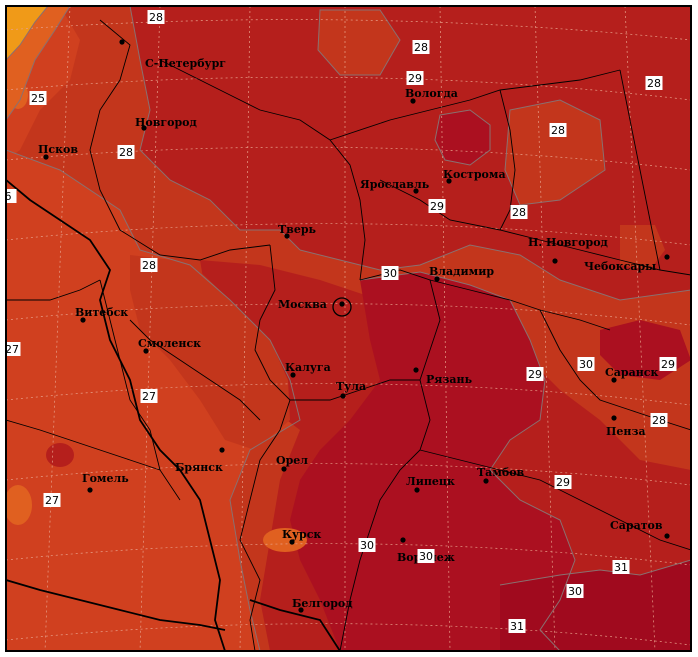 The width and height of the screenshot is (698, 657). What do you see at coordinates (302, 304) in the screenshot?
I see `city-10-label: Москва` at bounding box center [302, 304].